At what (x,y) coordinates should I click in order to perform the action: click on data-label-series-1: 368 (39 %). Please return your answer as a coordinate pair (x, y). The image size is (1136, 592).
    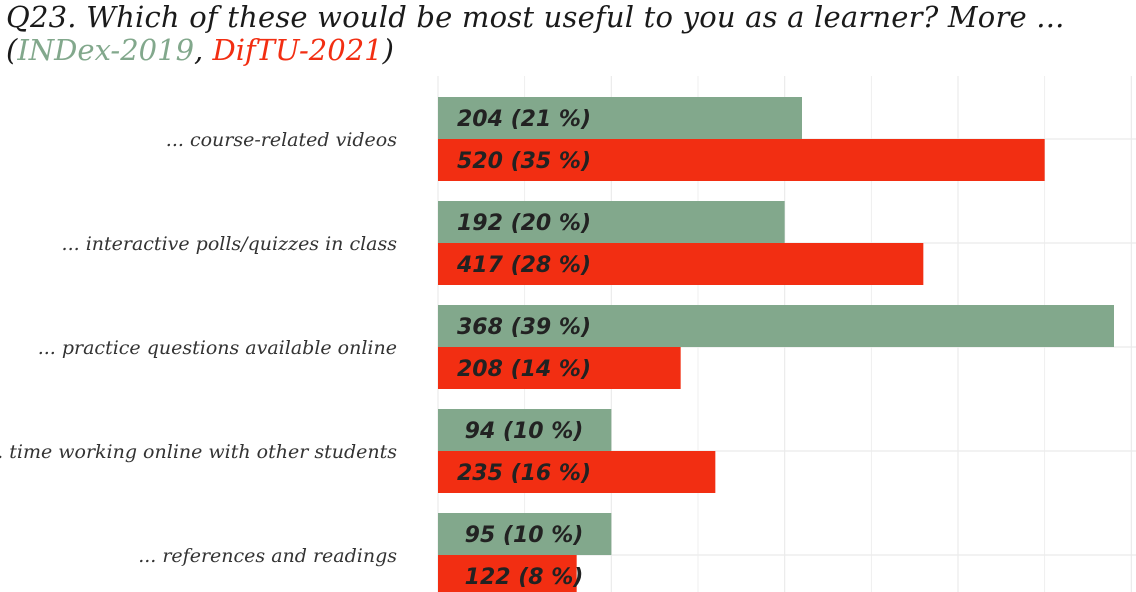
    Looking at the image, I should click on (524, 327).